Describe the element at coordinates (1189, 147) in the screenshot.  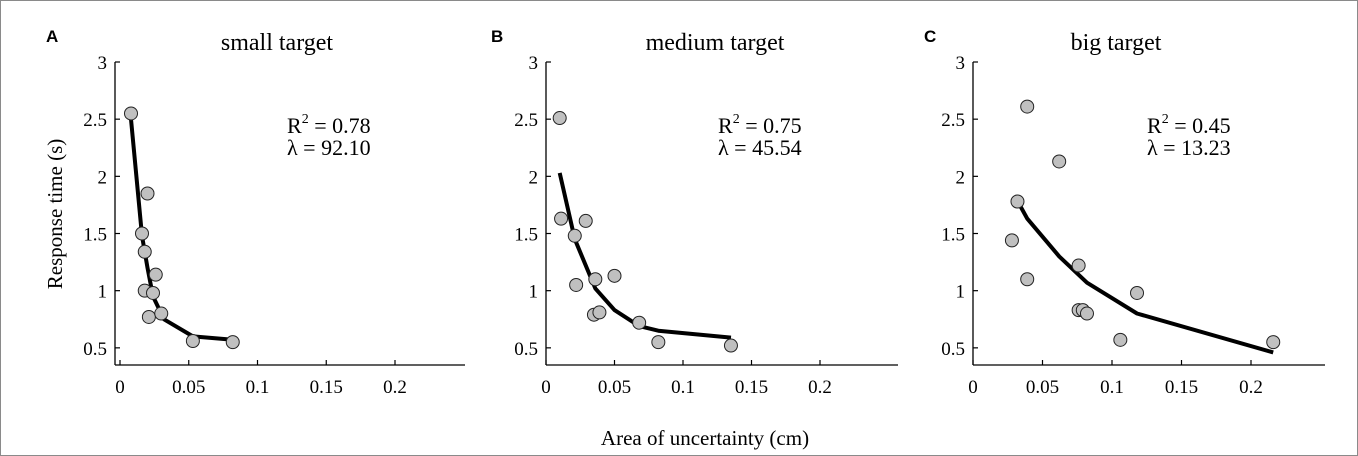
I see `lambda-stat: λ = 13.23` at that location.